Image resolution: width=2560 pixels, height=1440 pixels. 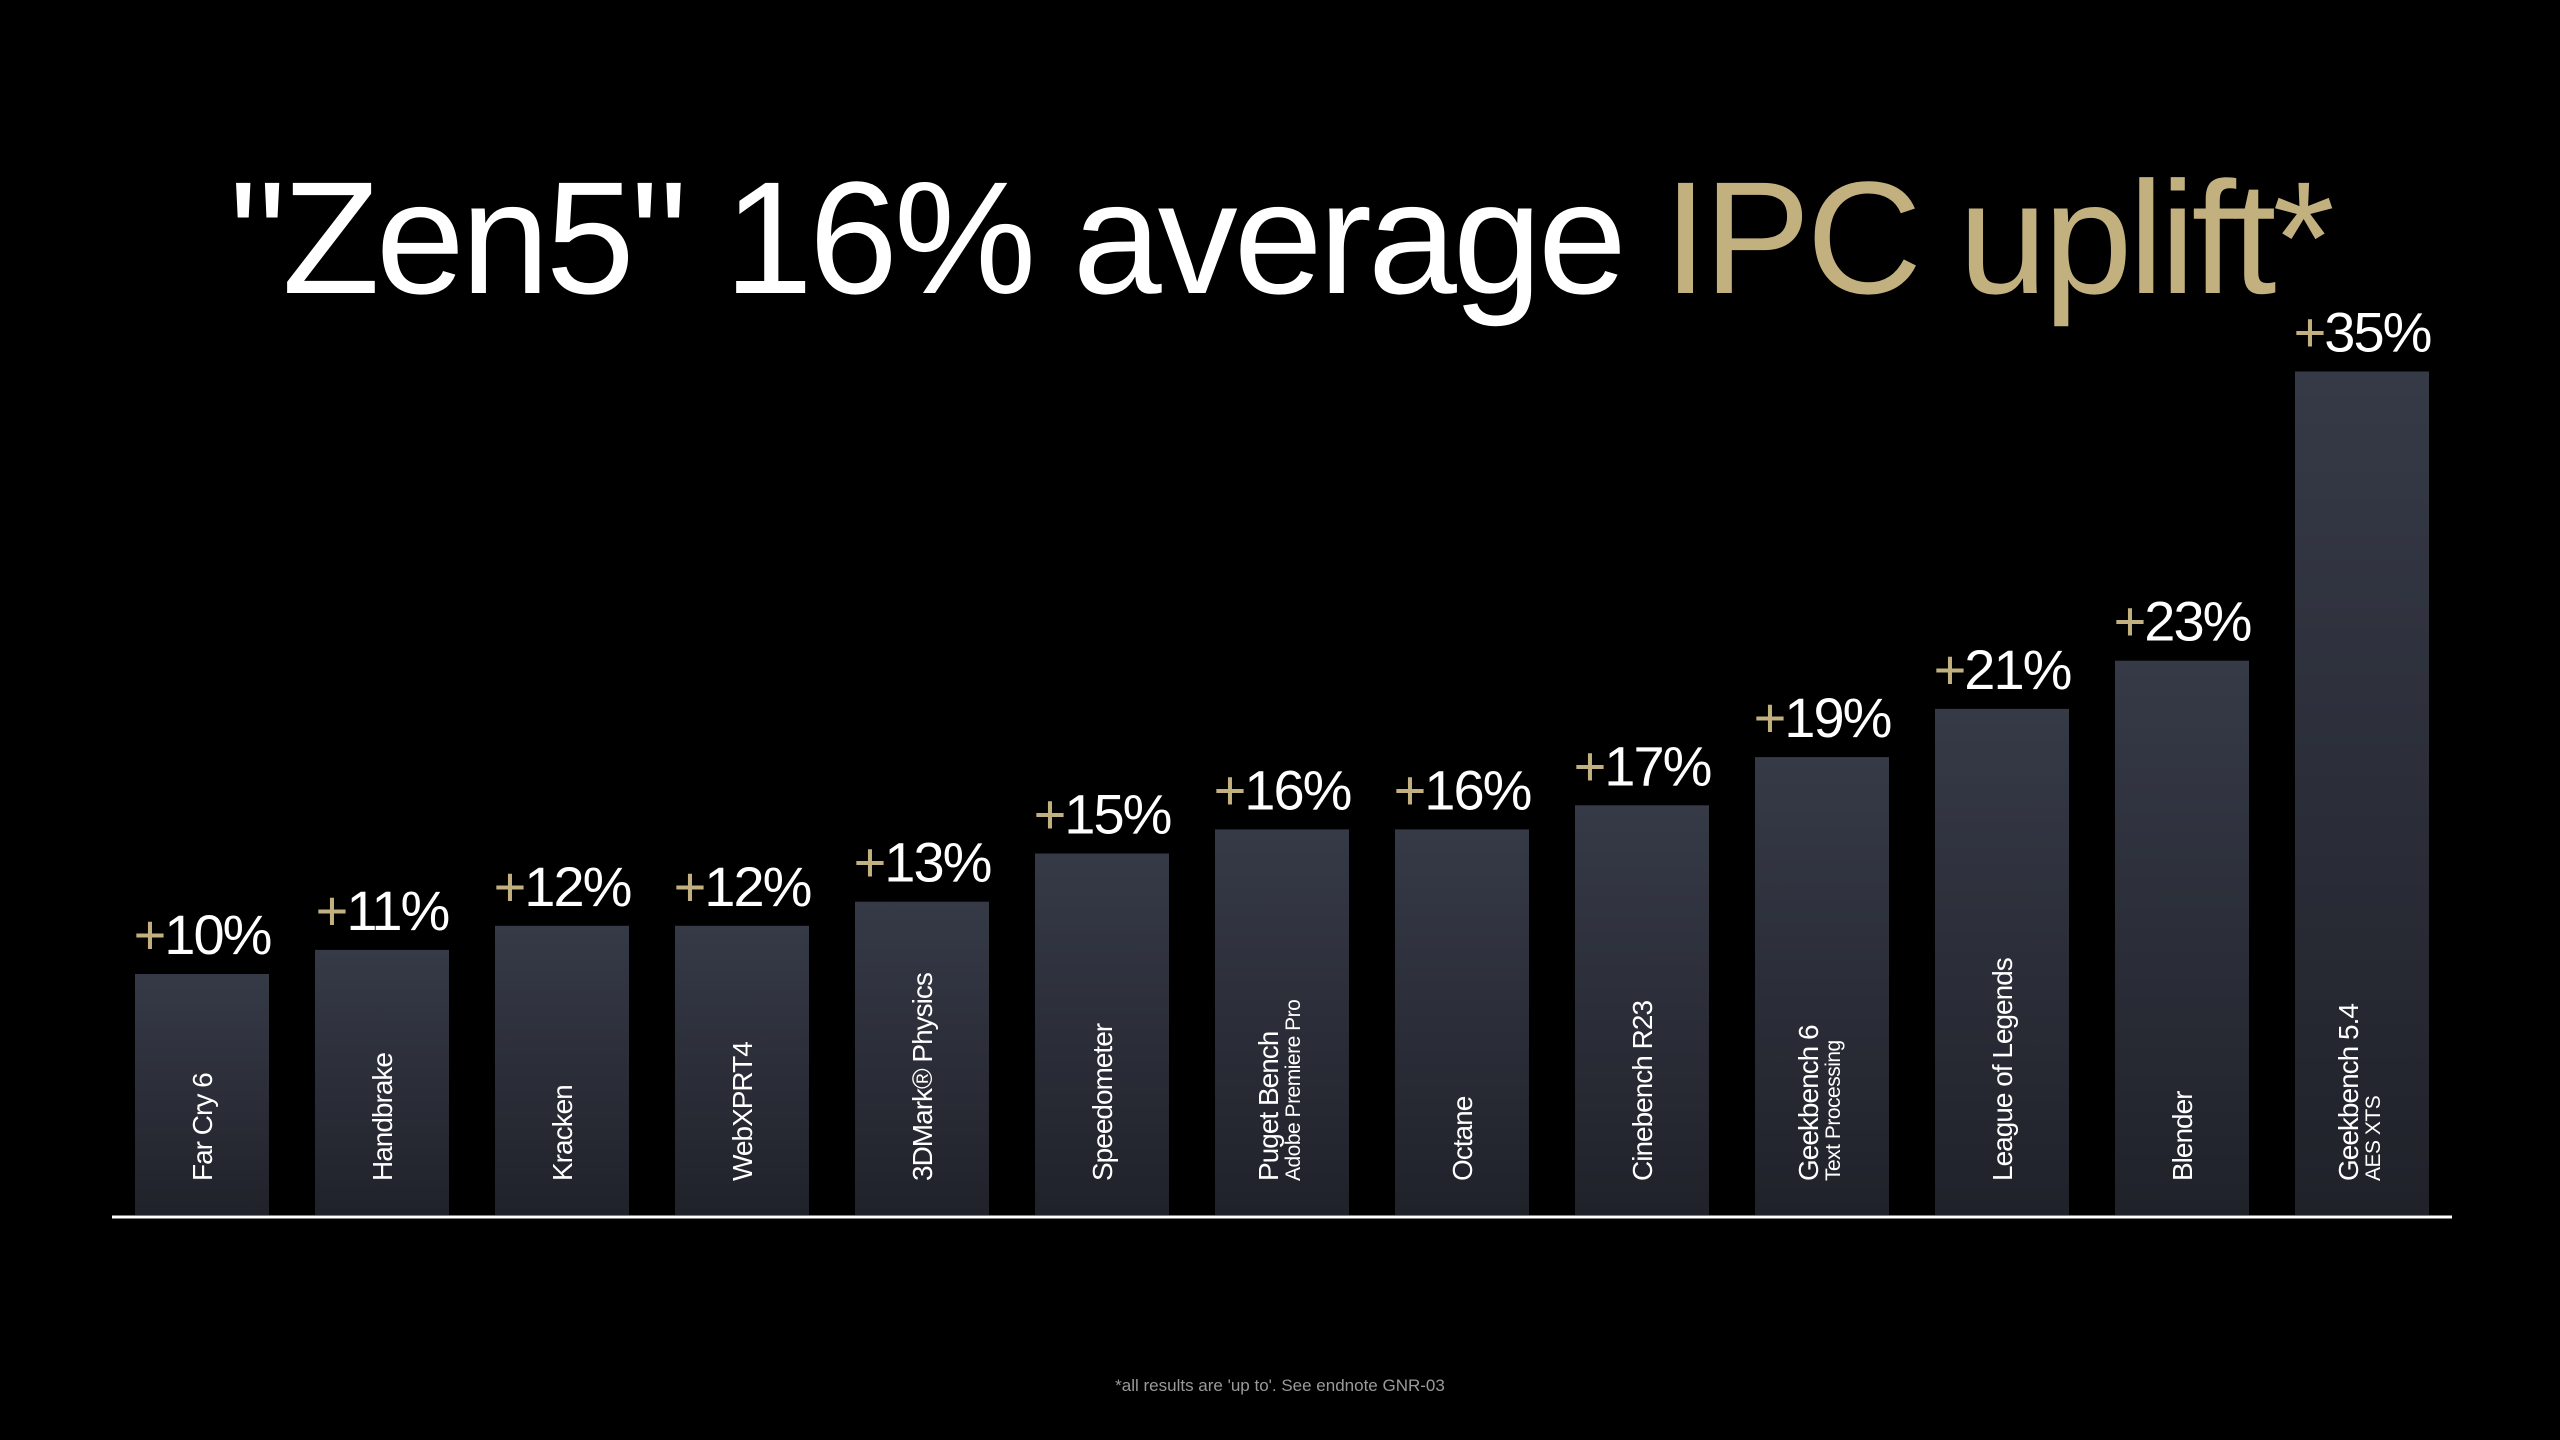 What do you see at coordinates (1998, 237) in the screenshot?
I see `title-part-gold: IPC uplift*` at bounding box center [1998, 237].